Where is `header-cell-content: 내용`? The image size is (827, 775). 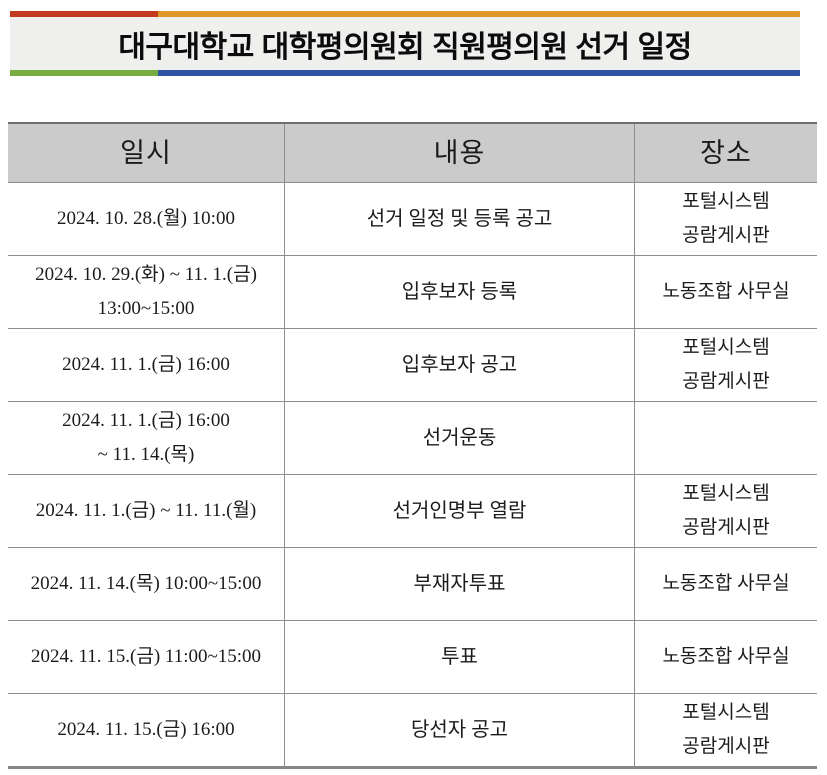
header-cell-content: 내용 is located at coordinates (460, 153).